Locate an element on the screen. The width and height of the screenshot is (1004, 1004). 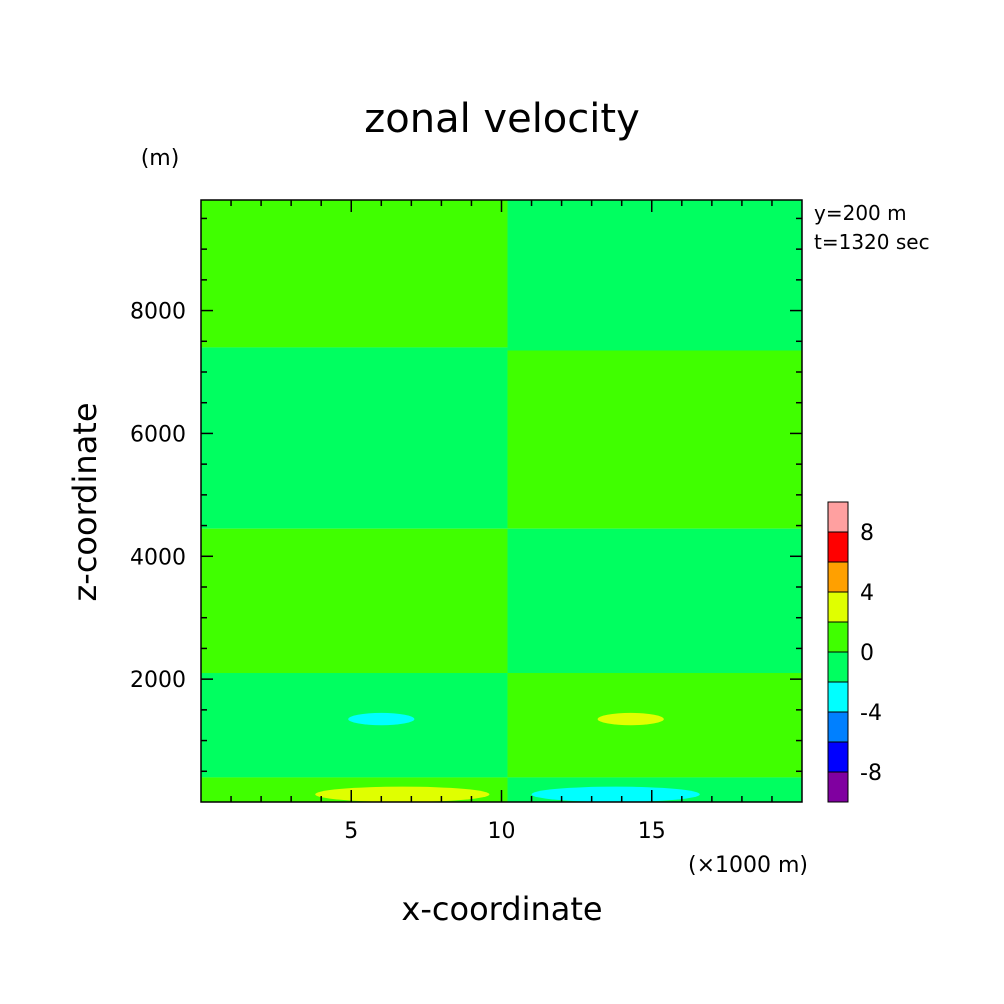
colorbar-tick-label: 4 is located at coordinates (867, 593).